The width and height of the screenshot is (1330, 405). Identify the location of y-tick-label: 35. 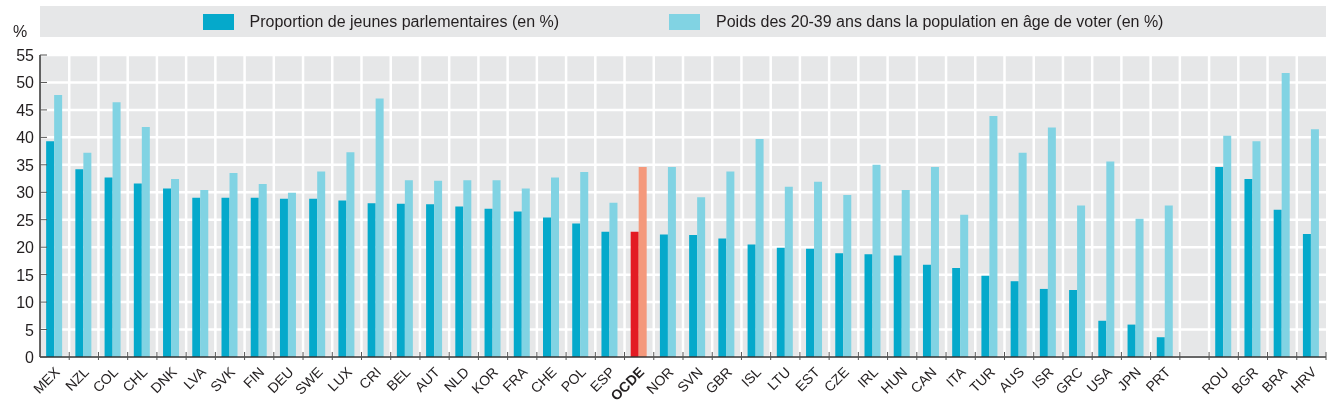
(25, 165).